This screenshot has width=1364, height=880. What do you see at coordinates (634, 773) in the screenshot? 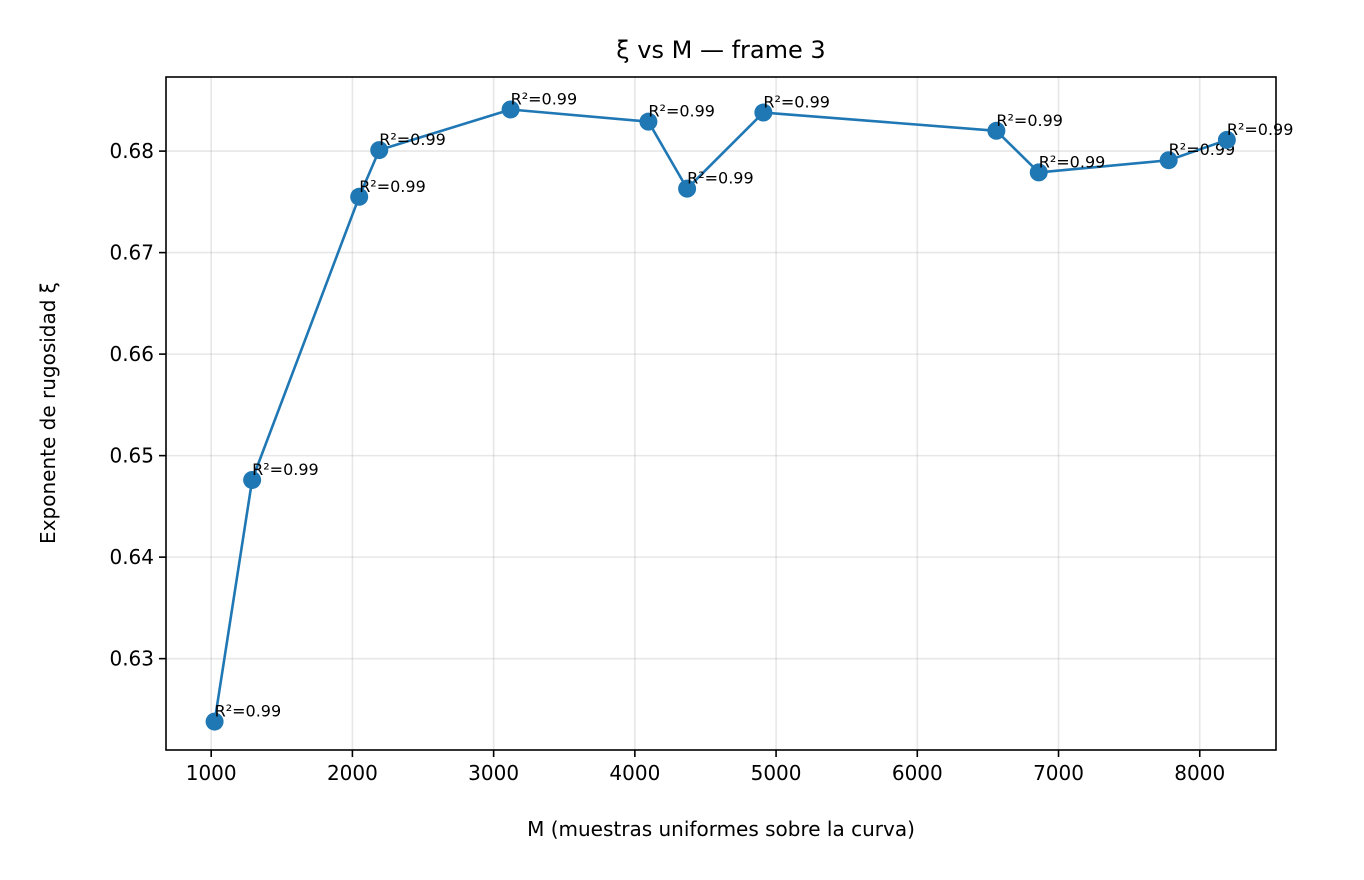
I see `x-tick-label: 4000` at bounding box center [634, 773].